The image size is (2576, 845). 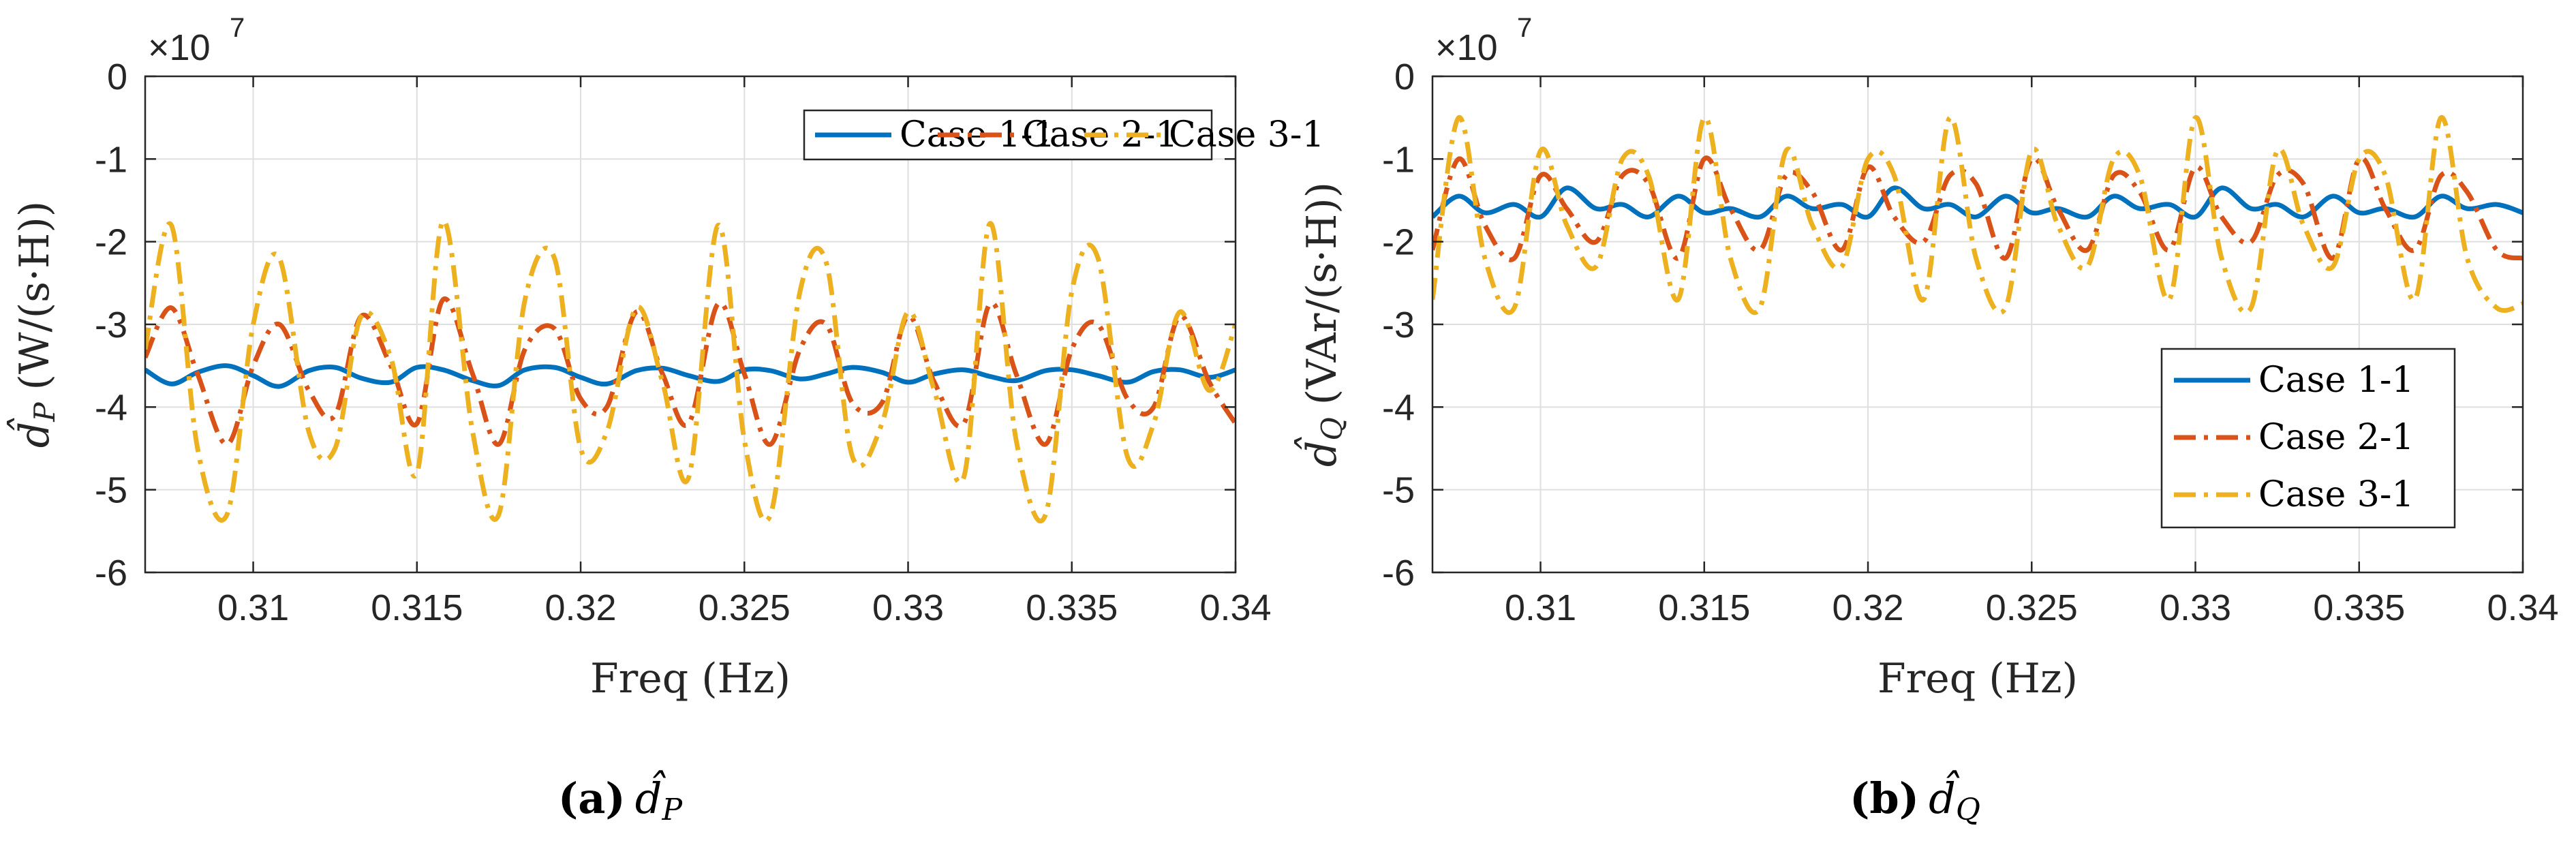 What do you see at coordinates (1322, 293) in the screenshot?
I see `y-axis-label-units: (VAr/(s·H))` at bounding box center [1322, 293].